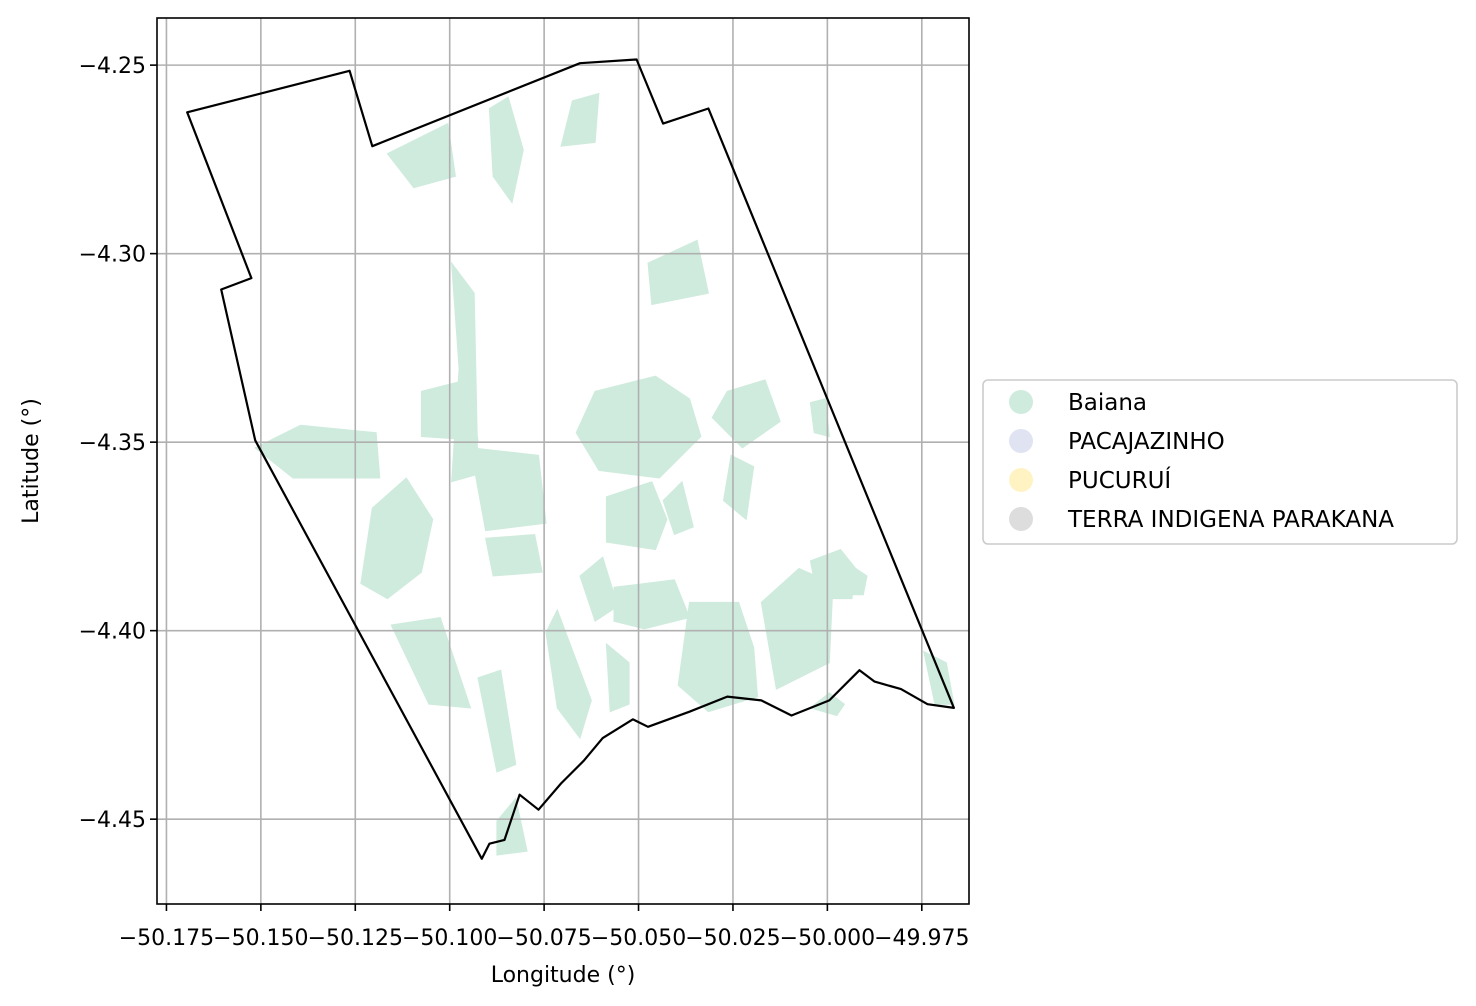  What do you see at coordinates (638, 938) in the screenshot?
I see `x-tick-label: −50.050` at bounding box center [638, 938].